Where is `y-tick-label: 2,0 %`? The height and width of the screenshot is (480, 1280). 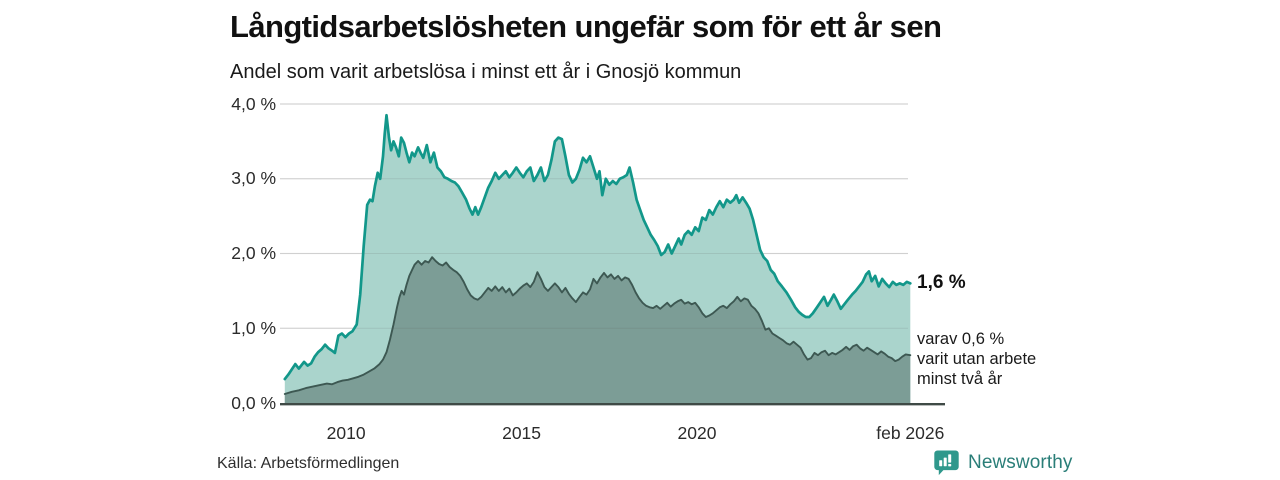 y-tick-label: 2,0 % is located at coordinates (253, 253).